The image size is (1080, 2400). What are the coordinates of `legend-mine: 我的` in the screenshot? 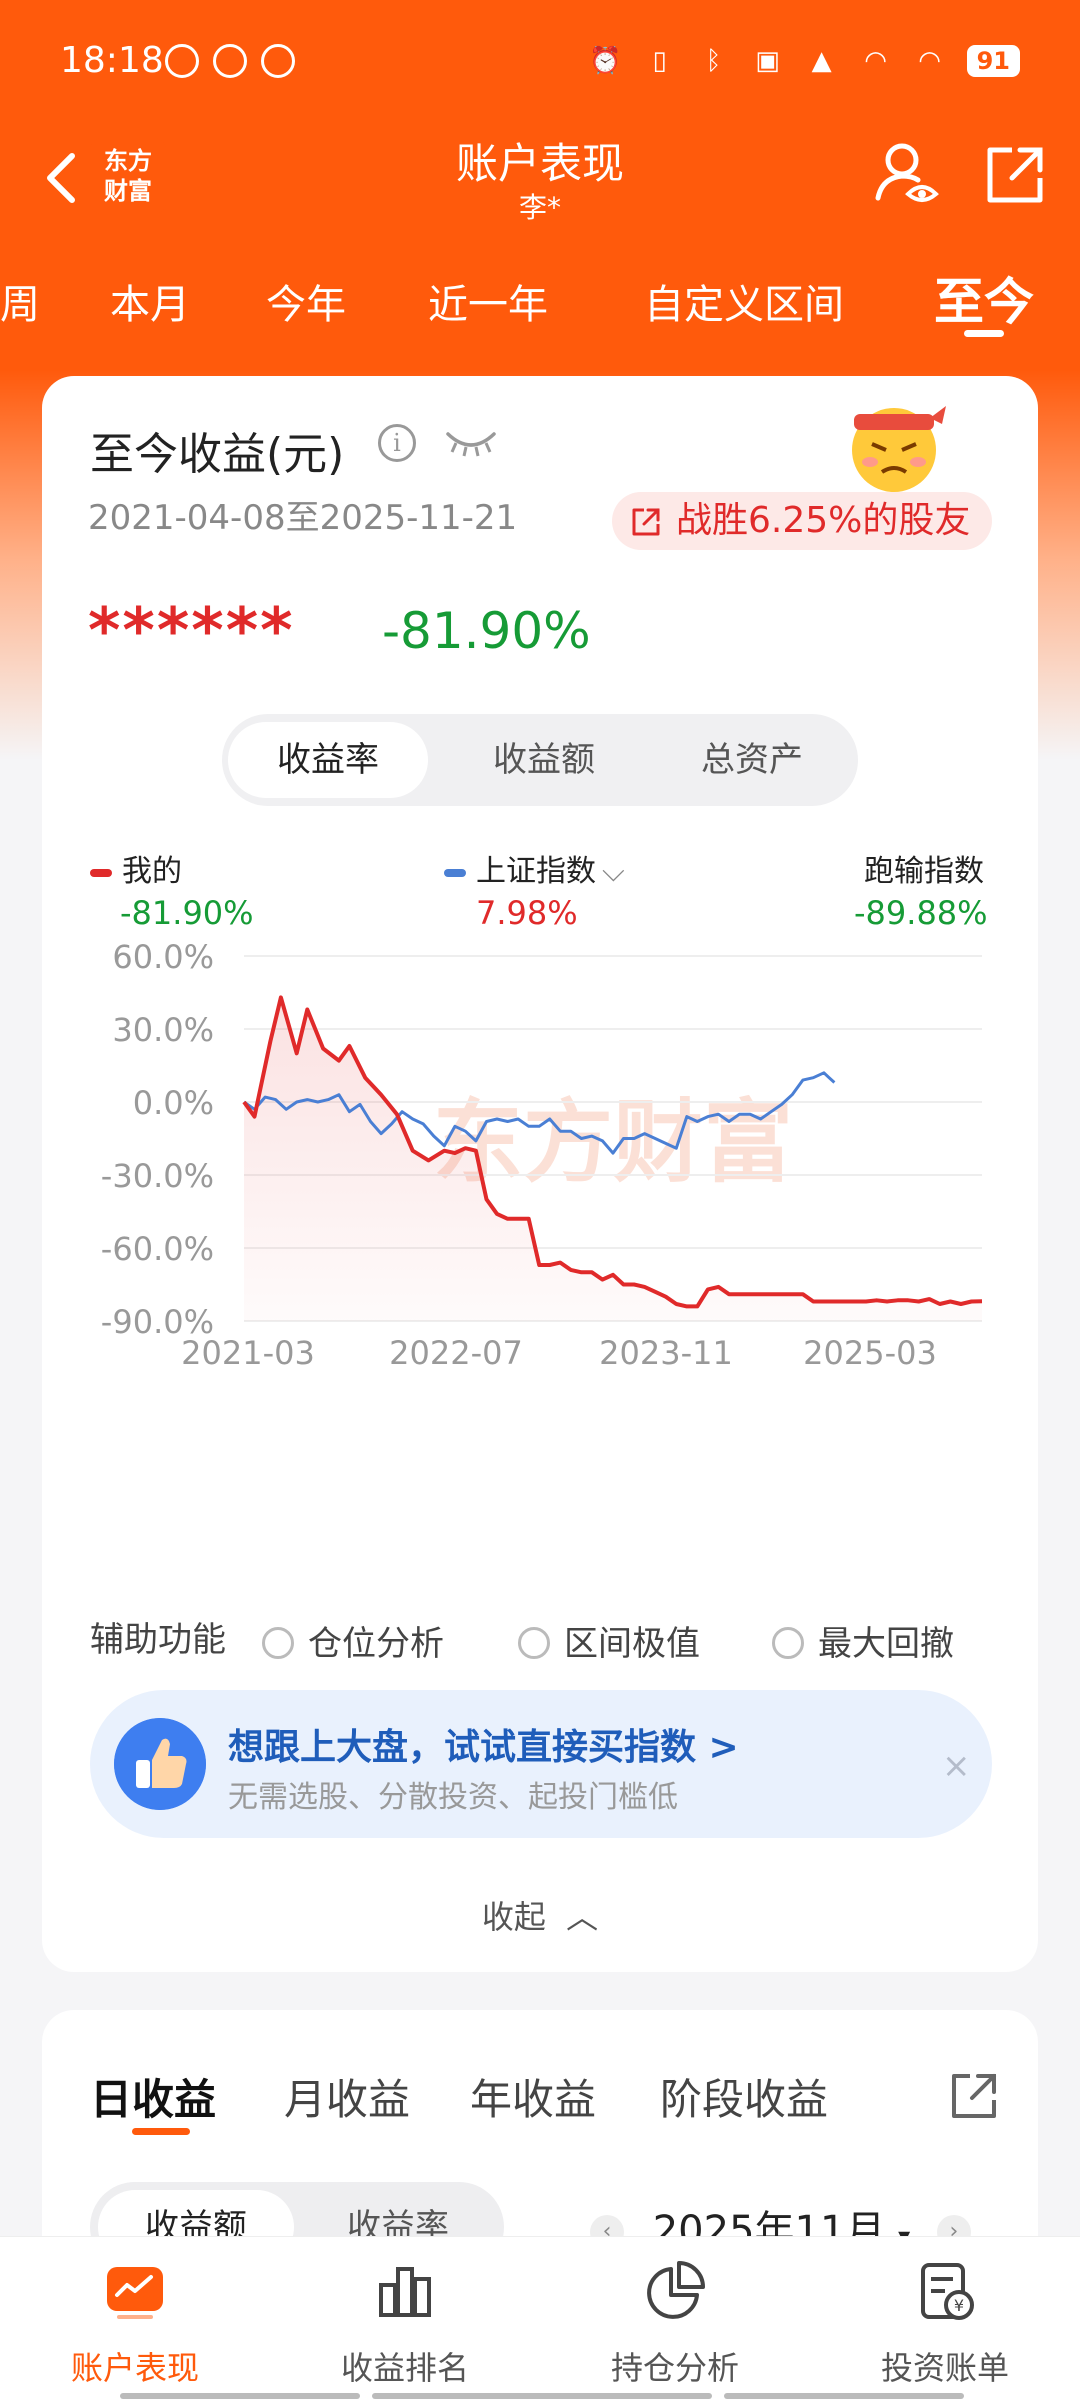 It's located at (136, 868).